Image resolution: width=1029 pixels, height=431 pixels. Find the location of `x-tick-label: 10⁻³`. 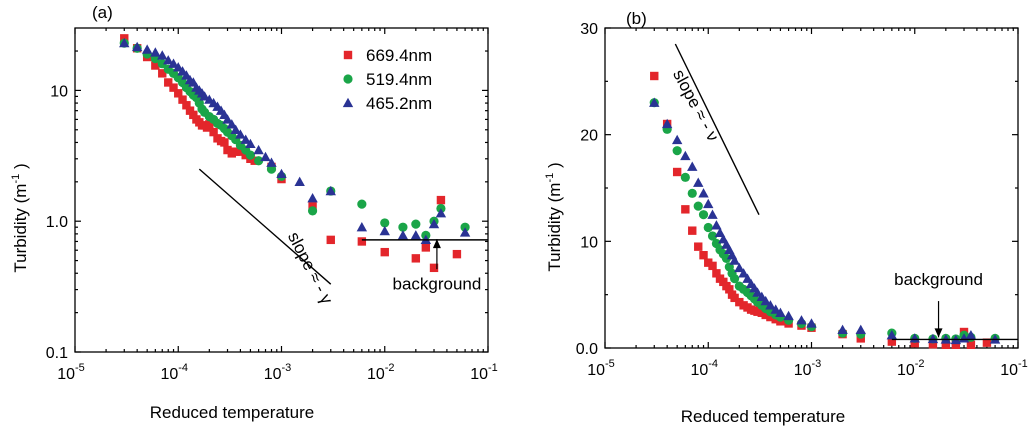

x-tick-label: 10⁻³ is located at coordinates (808, 368).